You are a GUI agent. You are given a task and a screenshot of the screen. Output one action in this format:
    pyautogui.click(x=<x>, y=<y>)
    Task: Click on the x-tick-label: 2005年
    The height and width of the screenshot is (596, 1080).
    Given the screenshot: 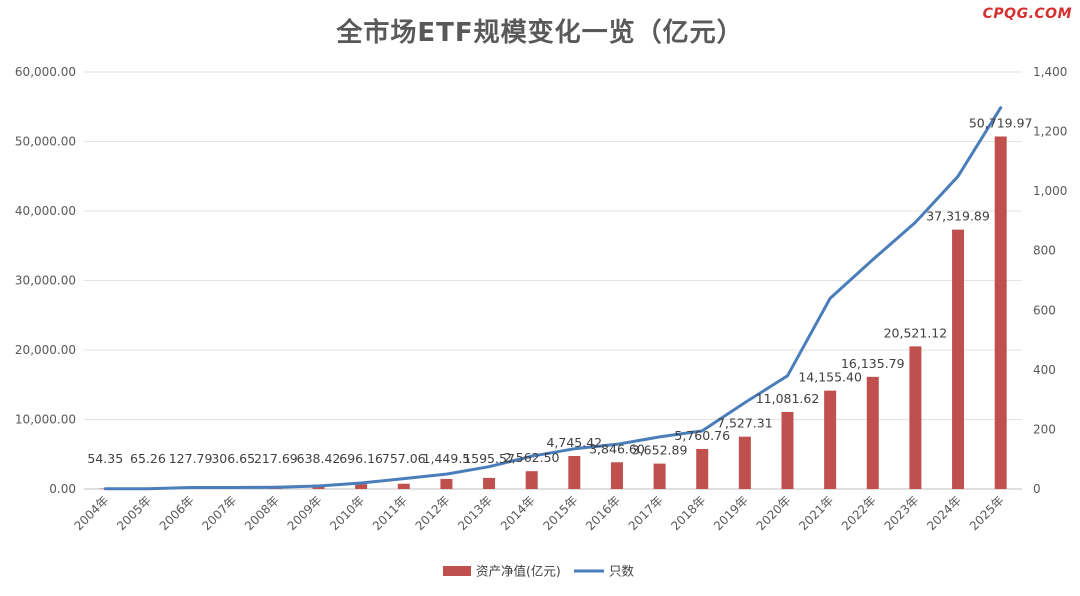 What is the action you would take?
    pyautogui.click(x=134, y=513)
    